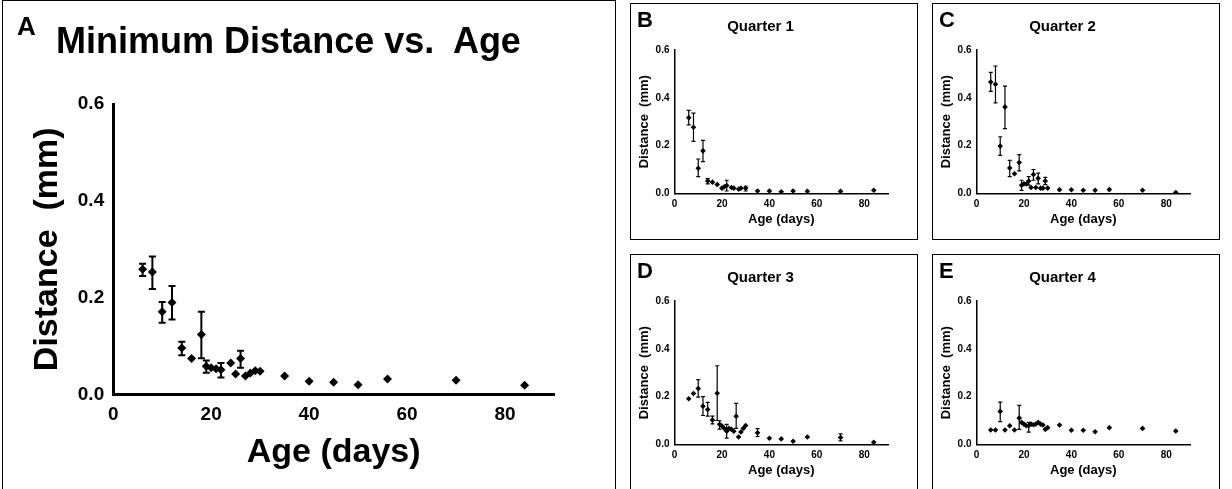  Describe the element at coordinates (1062, 26) in the screenshot. I see `chart-title: Quarter 2` at that location.